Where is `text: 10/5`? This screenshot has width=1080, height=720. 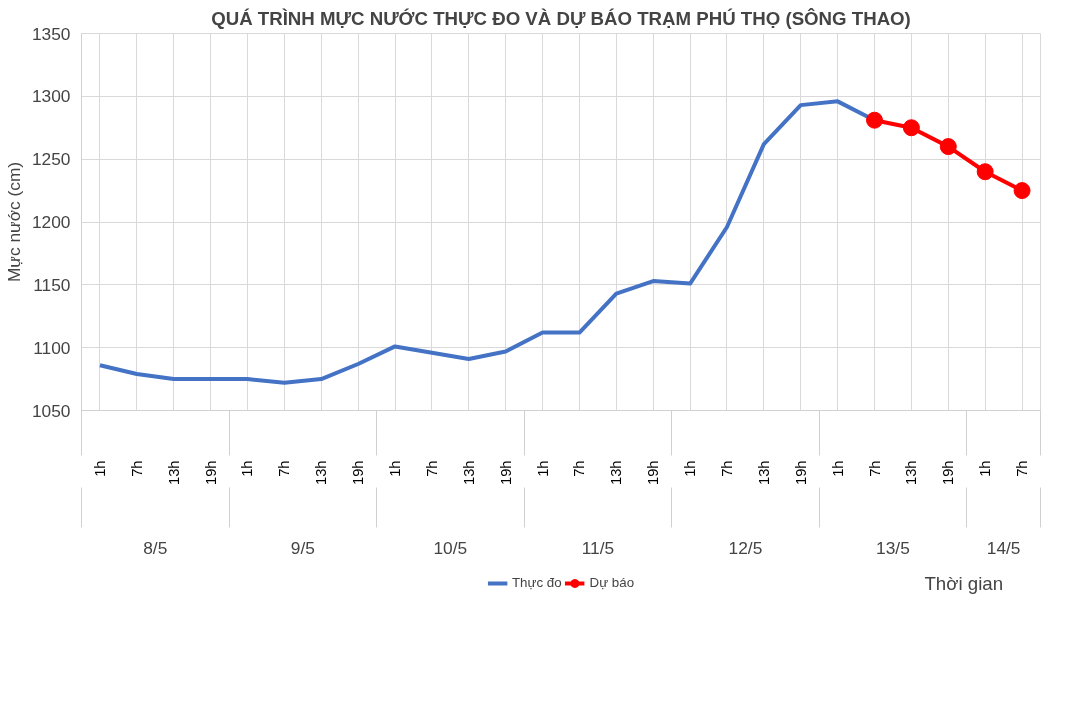
text: 10/5 is located at coordinates (450, 547).